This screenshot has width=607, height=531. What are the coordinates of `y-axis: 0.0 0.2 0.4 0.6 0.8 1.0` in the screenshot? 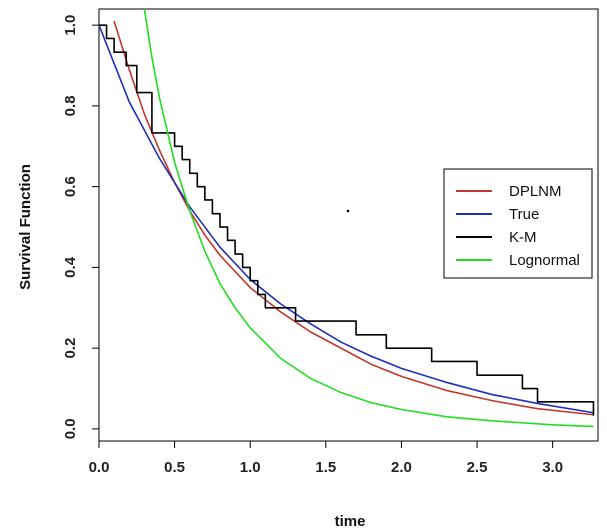 It's located at (80, 227).